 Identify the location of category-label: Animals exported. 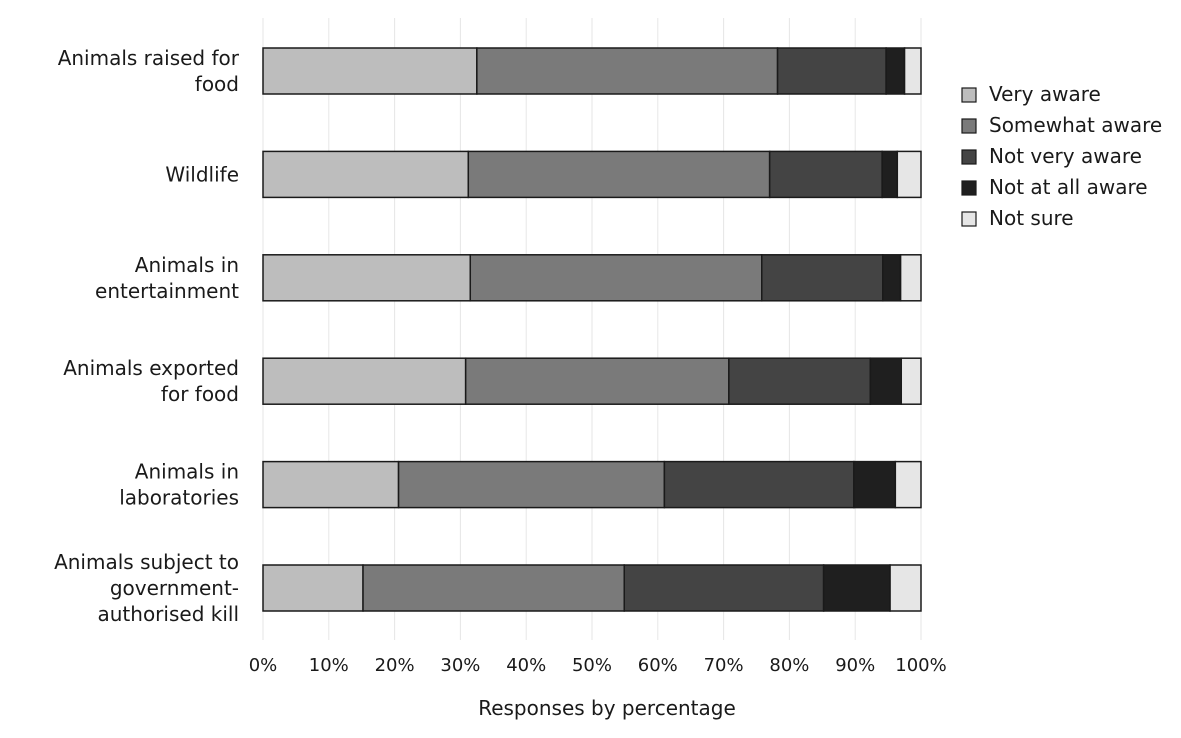
(151, 368).